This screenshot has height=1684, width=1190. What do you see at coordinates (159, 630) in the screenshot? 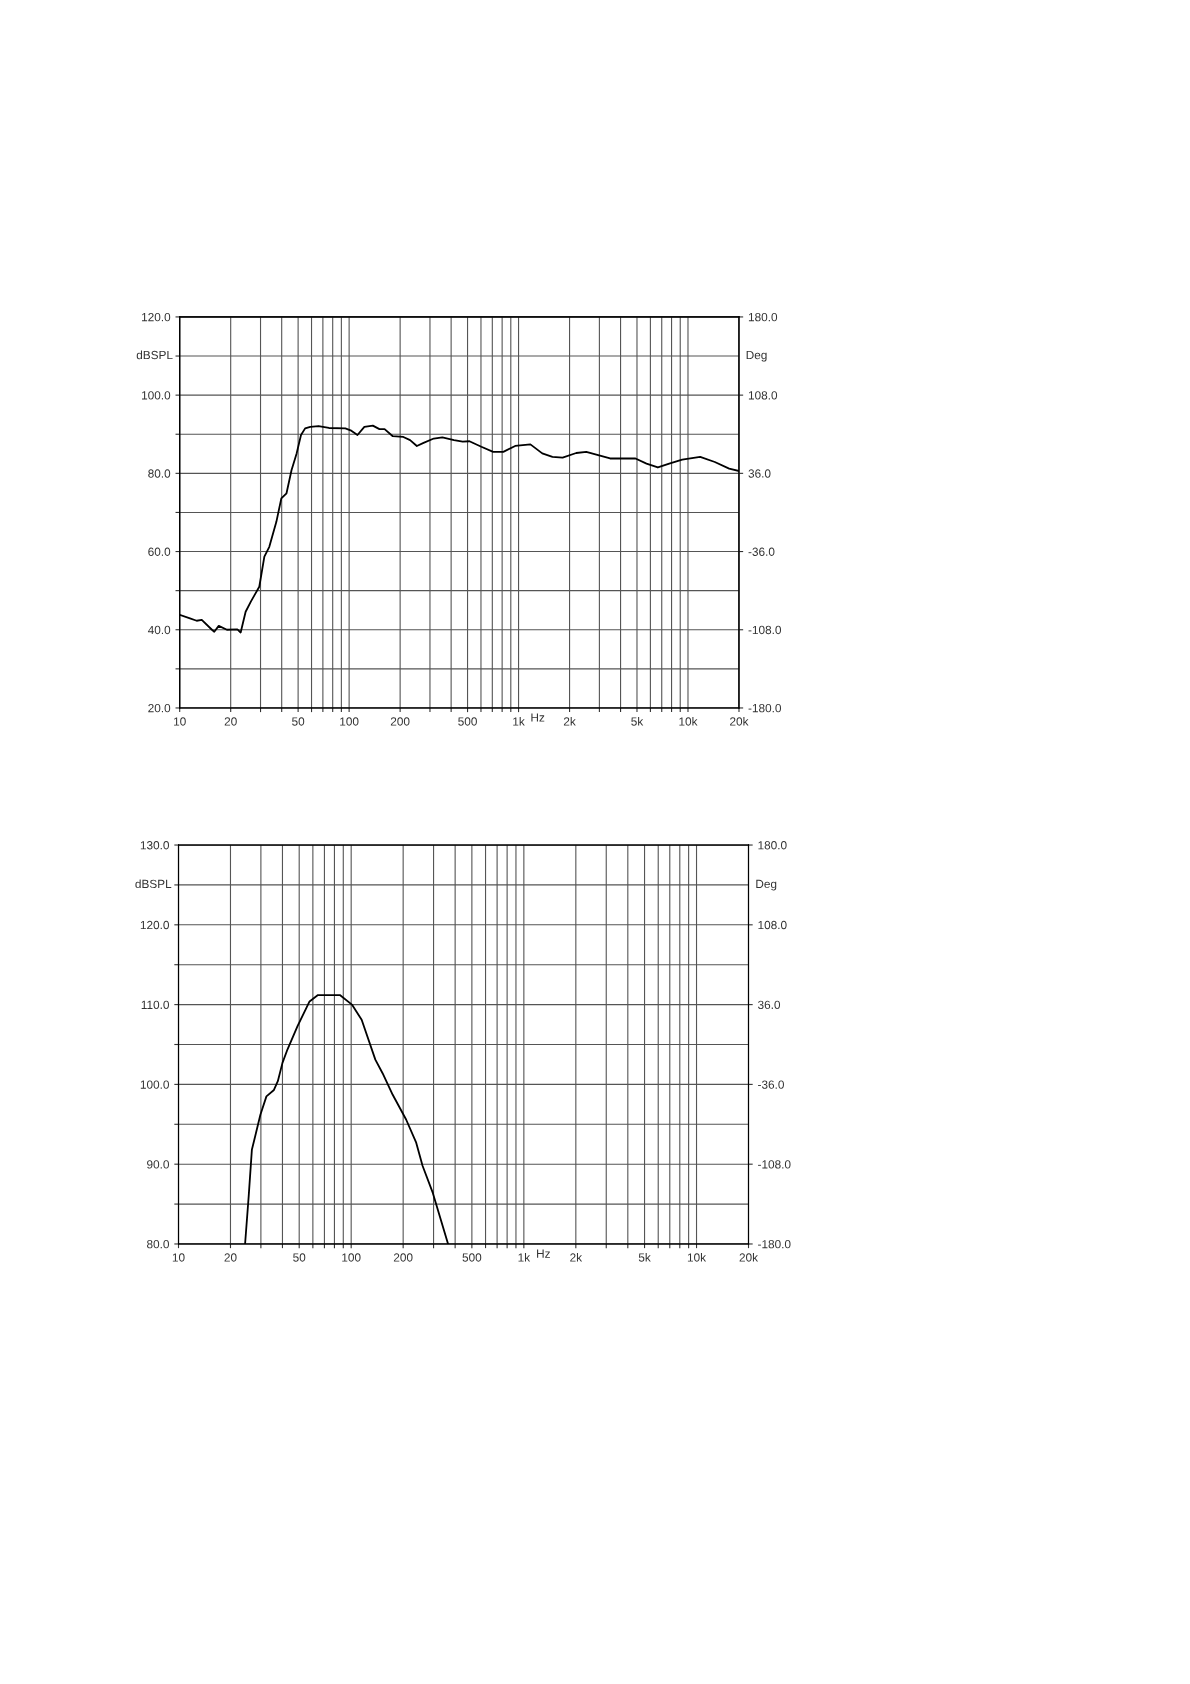
I see `y-tick-label: 40.0` at bounding box center [159, 630].